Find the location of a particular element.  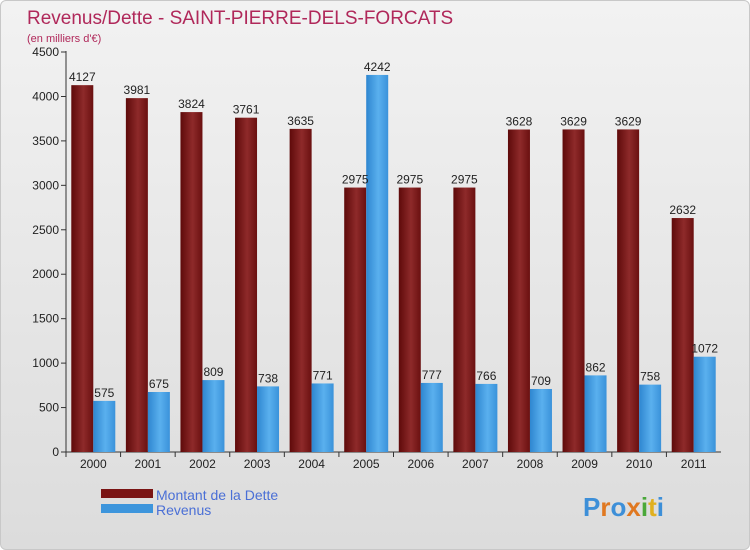

x-tick-label: 2001 is located at coordinates (148, 464).